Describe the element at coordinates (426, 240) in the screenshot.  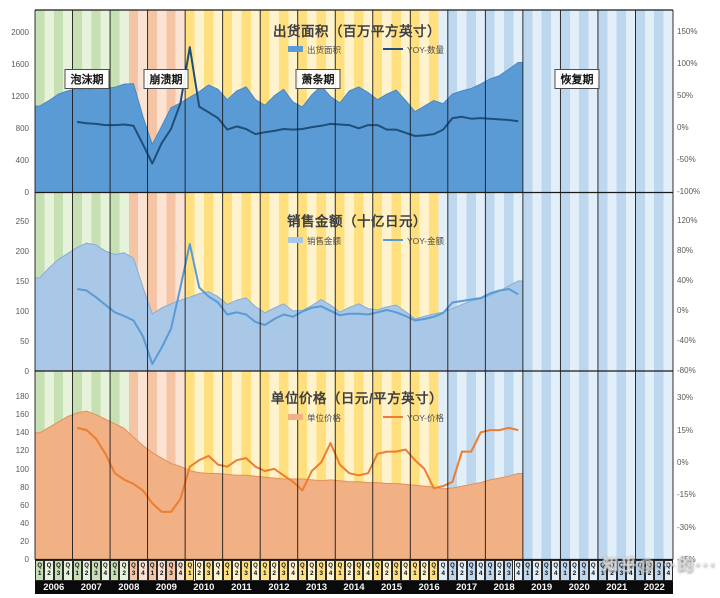
I see `legend-yoy-sales: YOY-金额` at that location.